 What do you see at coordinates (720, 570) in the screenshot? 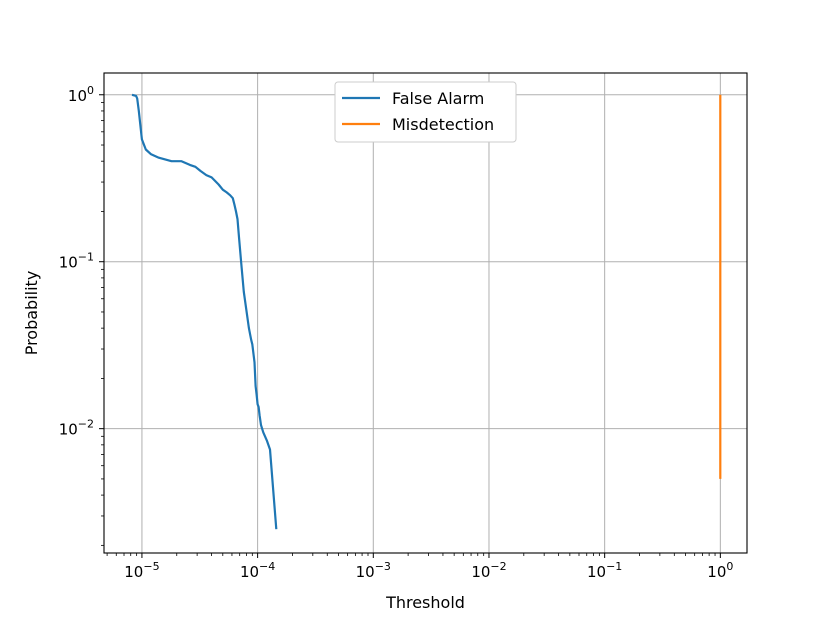
I see `x-tick-label: 10⁰` at bounding box center [720, 570].